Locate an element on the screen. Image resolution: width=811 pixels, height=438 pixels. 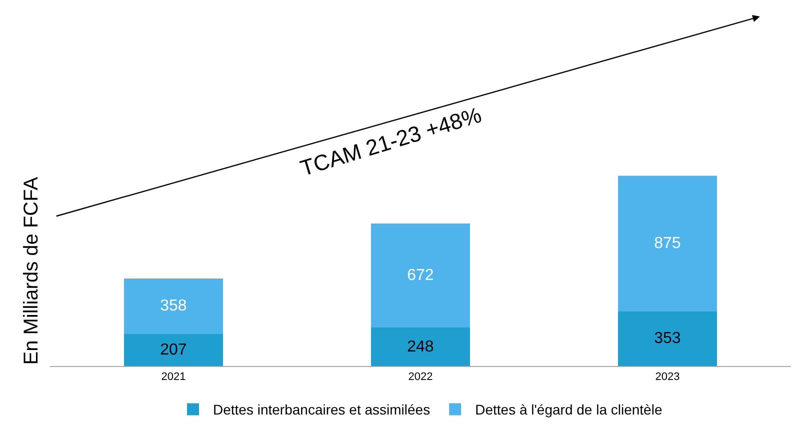
data-label: 672 is located at coordinates (420, 275).